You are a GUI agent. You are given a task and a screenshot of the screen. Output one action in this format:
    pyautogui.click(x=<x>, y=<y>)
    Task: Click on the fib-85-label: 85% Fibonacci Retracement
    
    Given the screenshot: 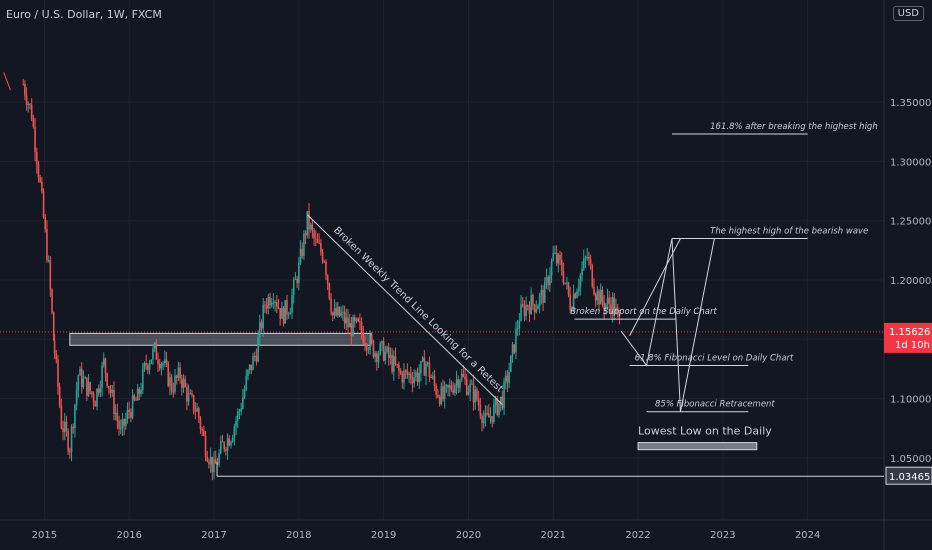 What is the action you would take?
    pyautogui.click(x=715, y=405)
    